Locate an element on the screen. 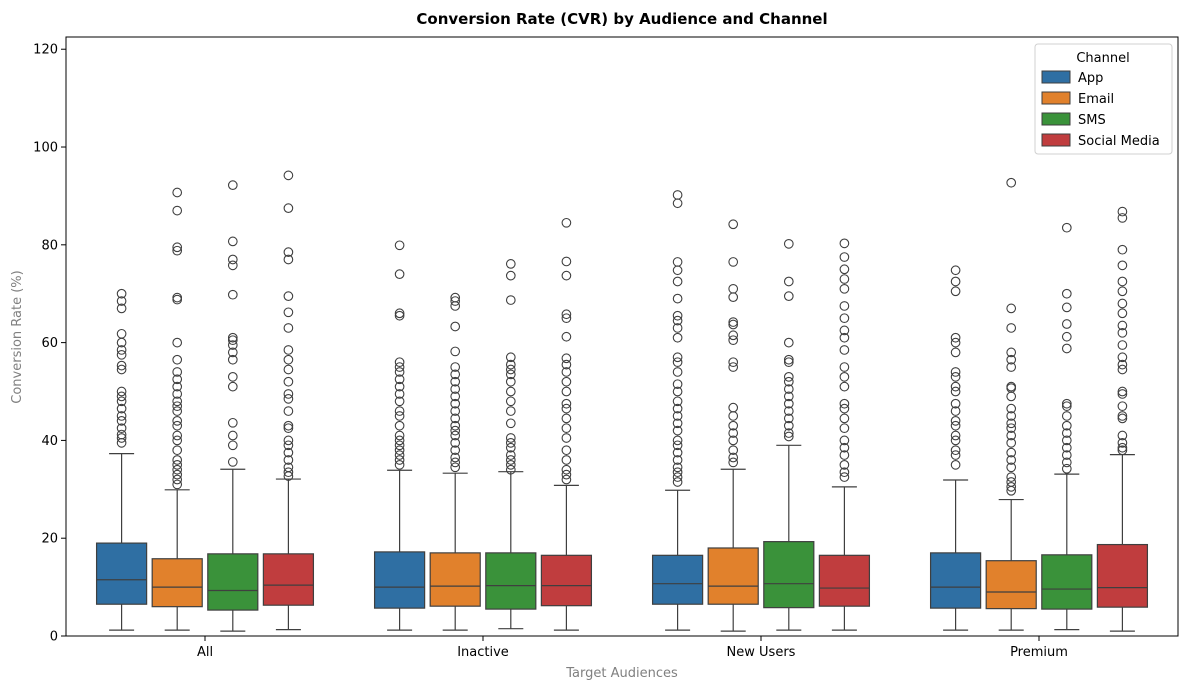 The image size is (1189, 689). legend: Channel App Email SMS Social Media is located at coordinates (1103, 99).